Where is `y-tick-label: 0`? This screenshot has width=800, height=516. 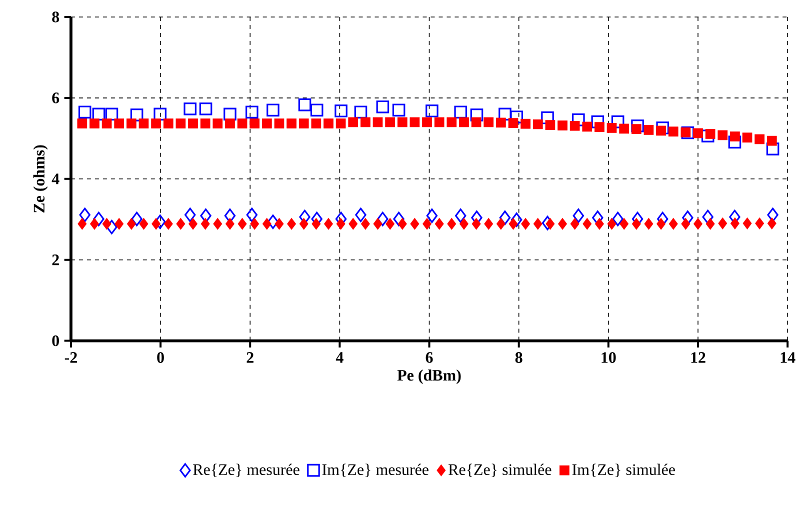 y-tick-label: 0 is located at coordinates (55, 341).